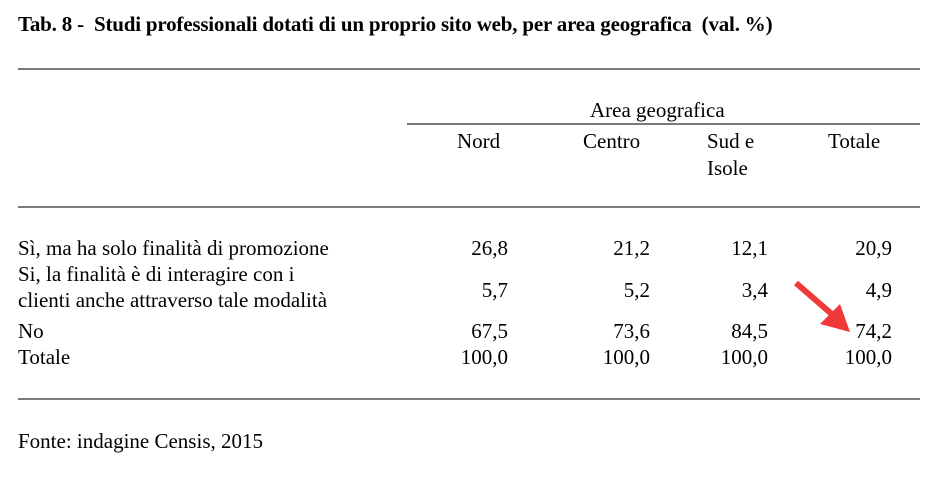 Image resolution: width=938 pixels, height=491 pixels. Describe the element at coordinates (173, 248) in the screenshot. I see `row-label: Sì, ma ha solo finalità di promozione` at that location.